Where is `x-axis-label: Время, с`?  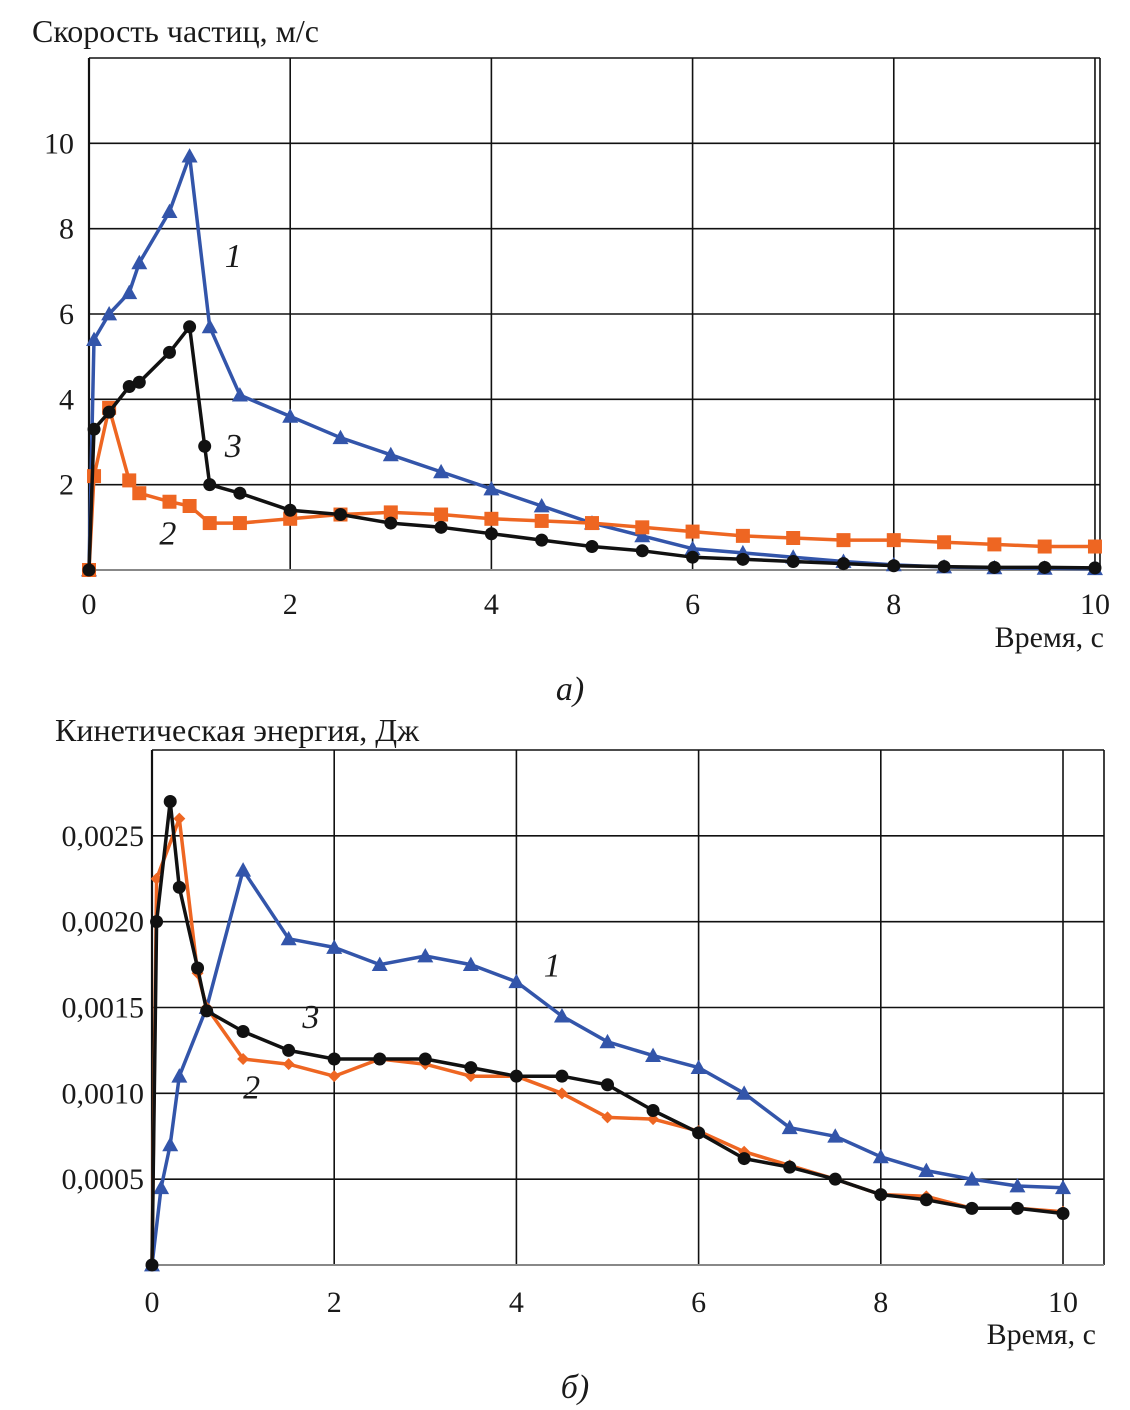
x-axis-label: Время, с is located at coordinates (1041, 1334).